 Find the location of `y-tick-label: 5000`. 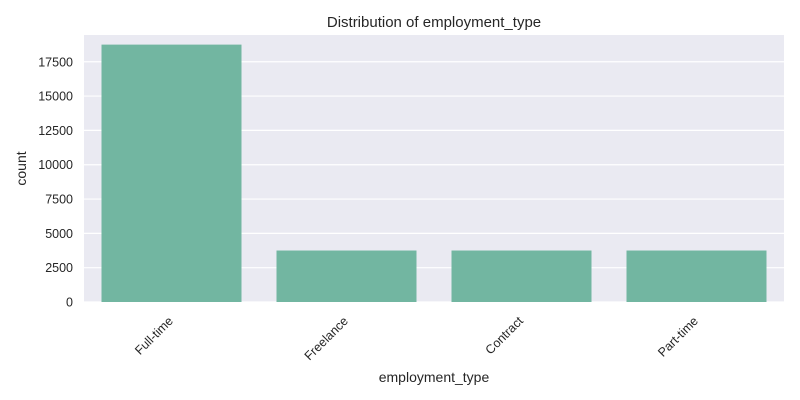

y-tick-label: 5000 is located at coordinates (59, 234).